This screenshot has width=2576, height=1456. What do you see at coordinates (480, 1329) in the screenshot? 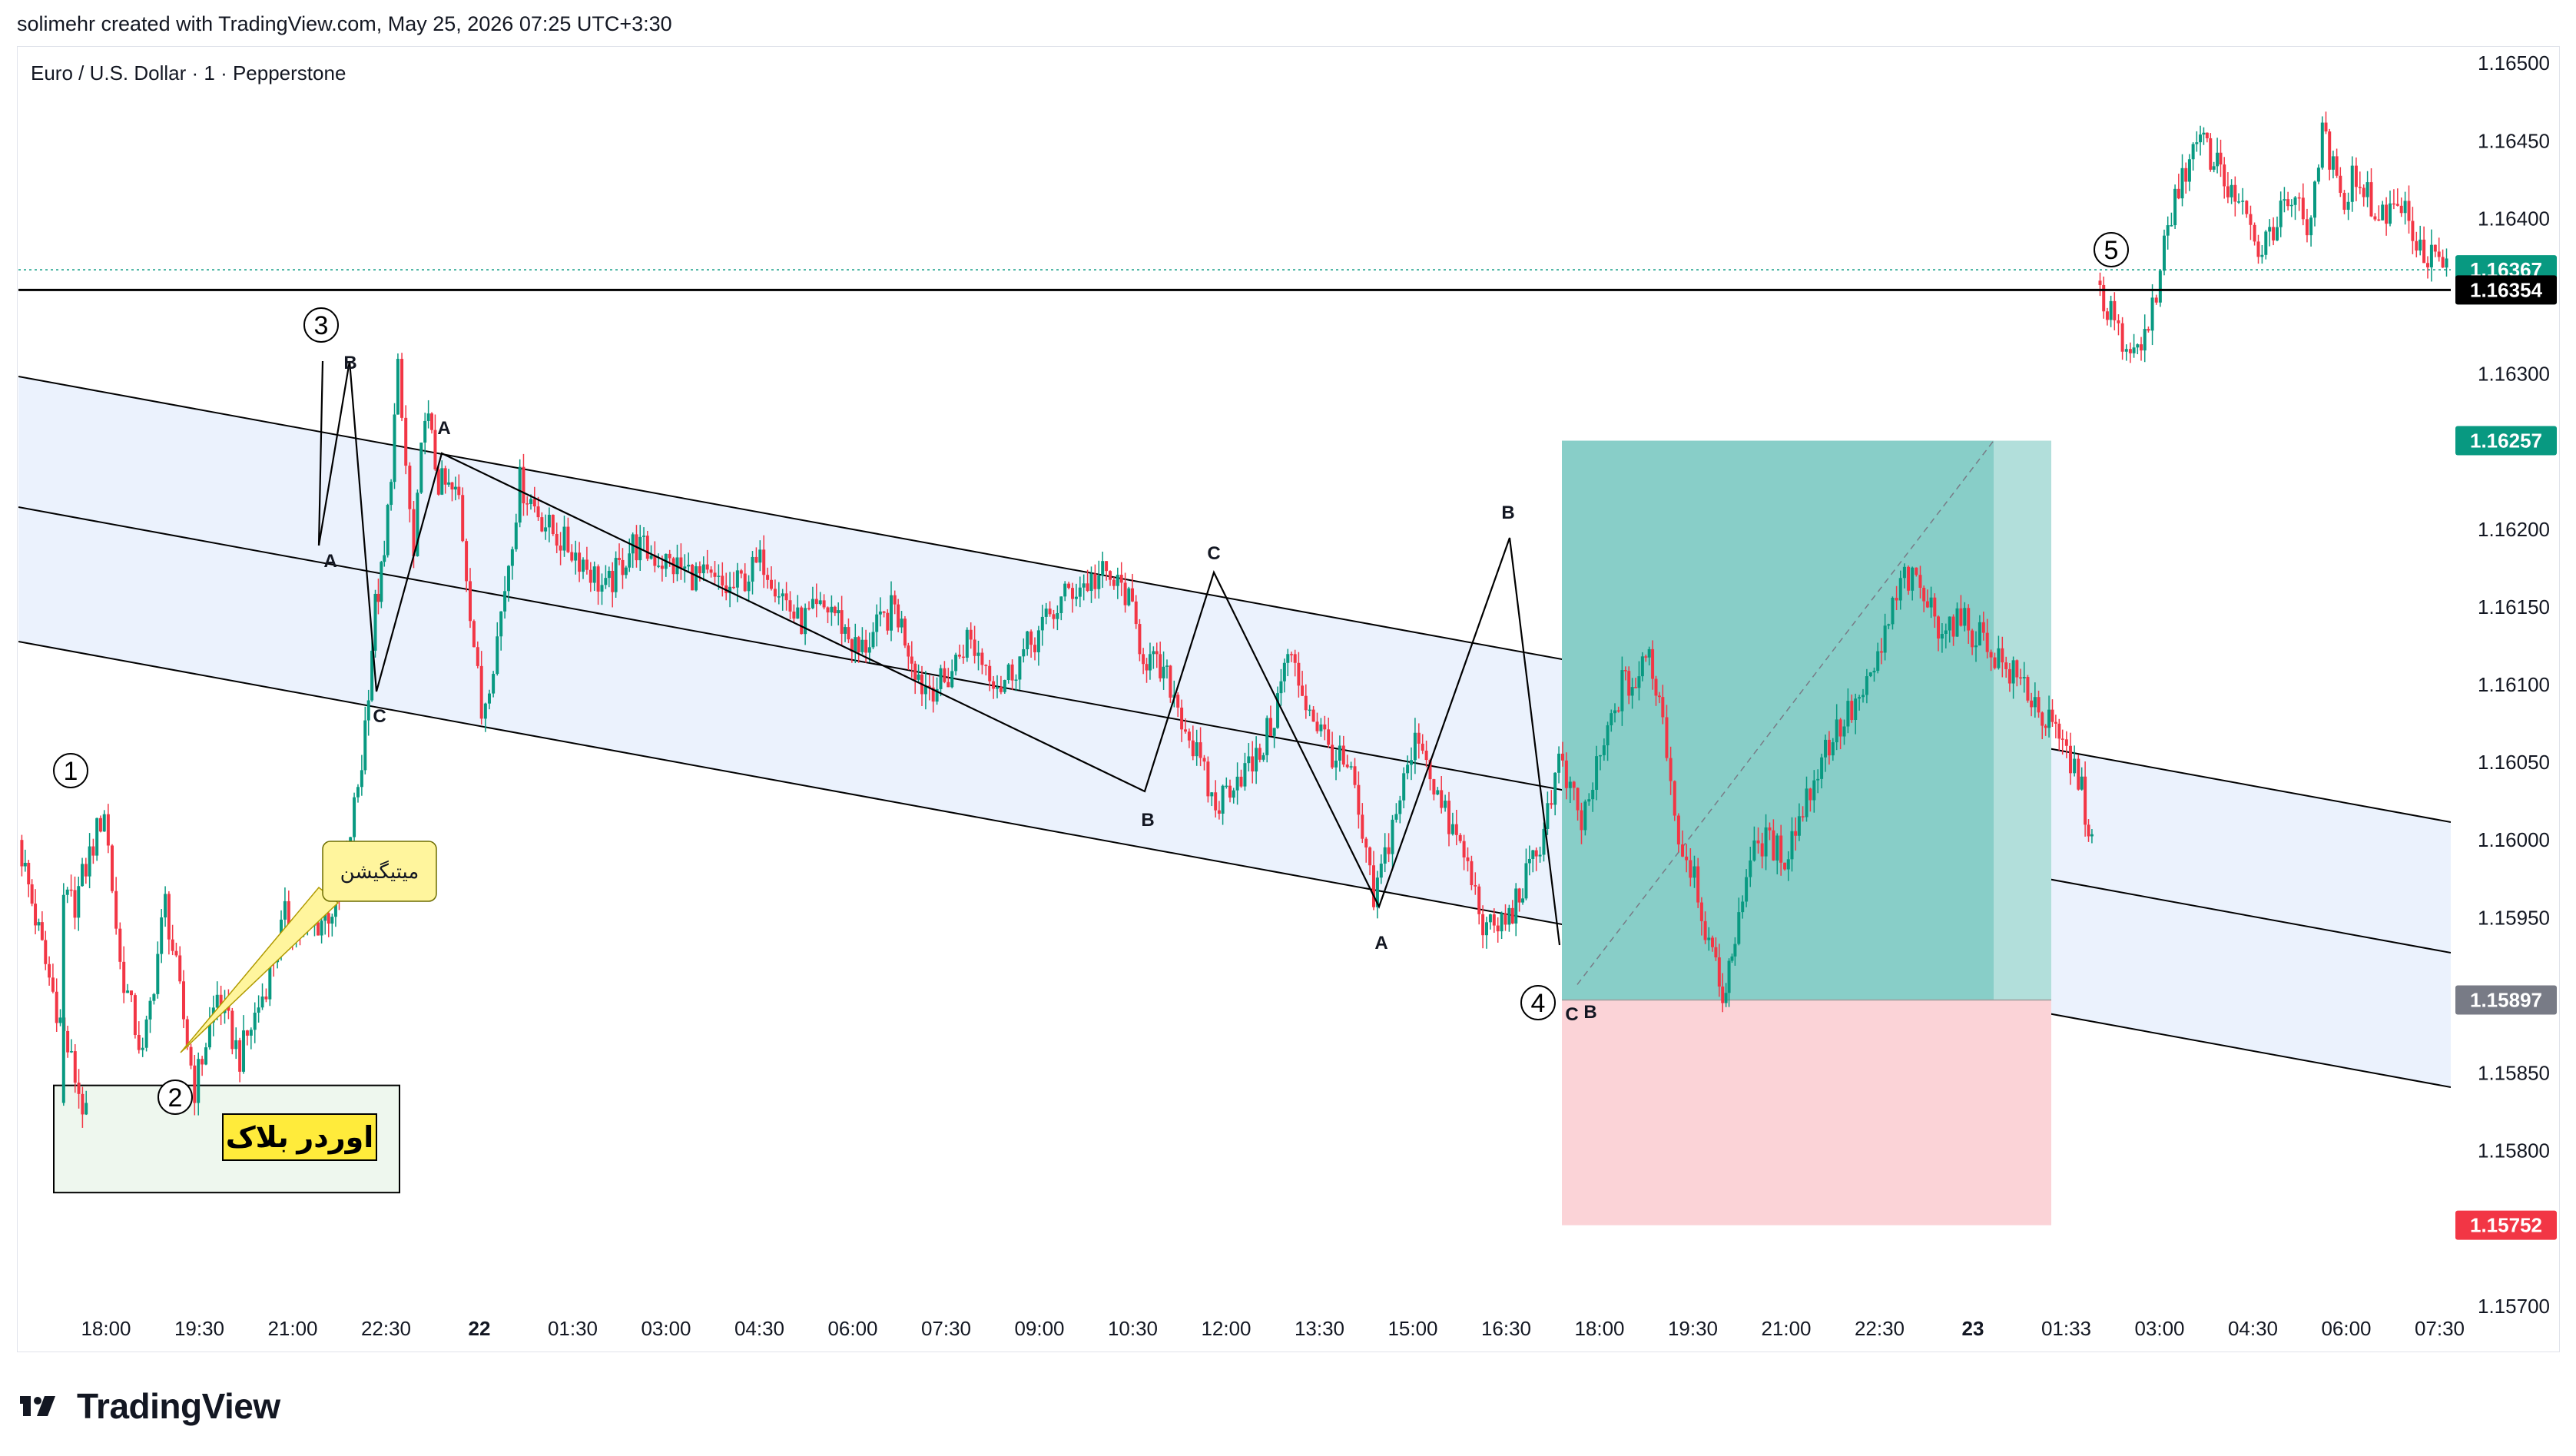
I see `time-axis-tick: 22` at bounding box center [480, 1329].